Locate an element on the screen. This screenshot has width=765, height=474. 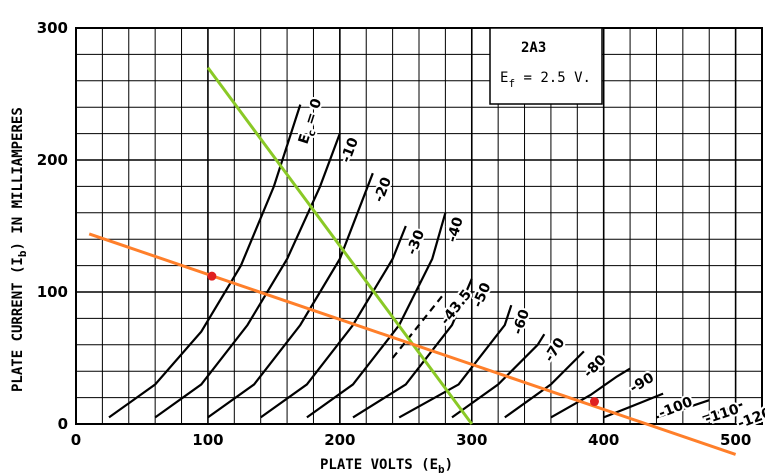
curve-label: -70 is located at coordinates (554, 350).